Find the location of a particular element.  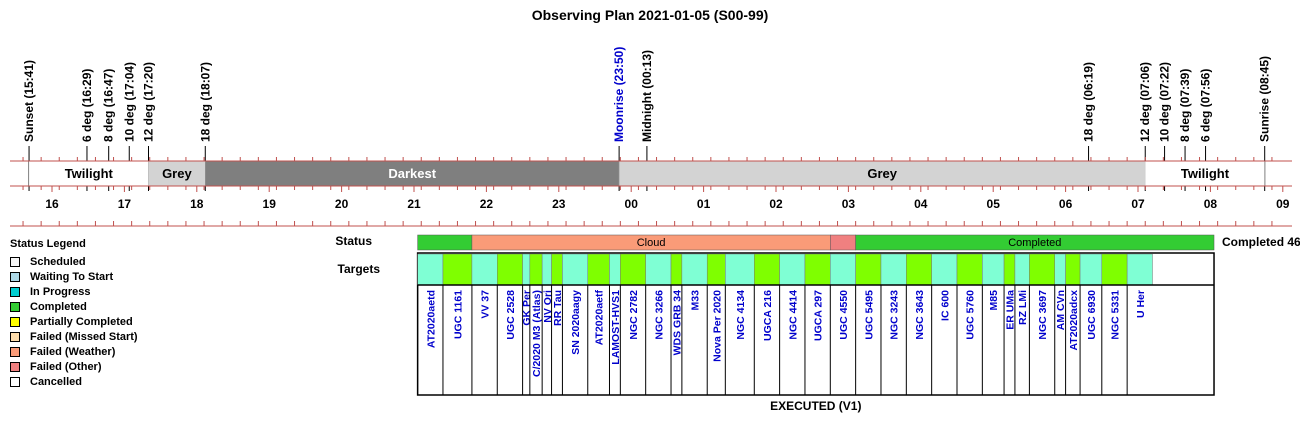

hour-label: 05 is located at coordinates (994, 204).